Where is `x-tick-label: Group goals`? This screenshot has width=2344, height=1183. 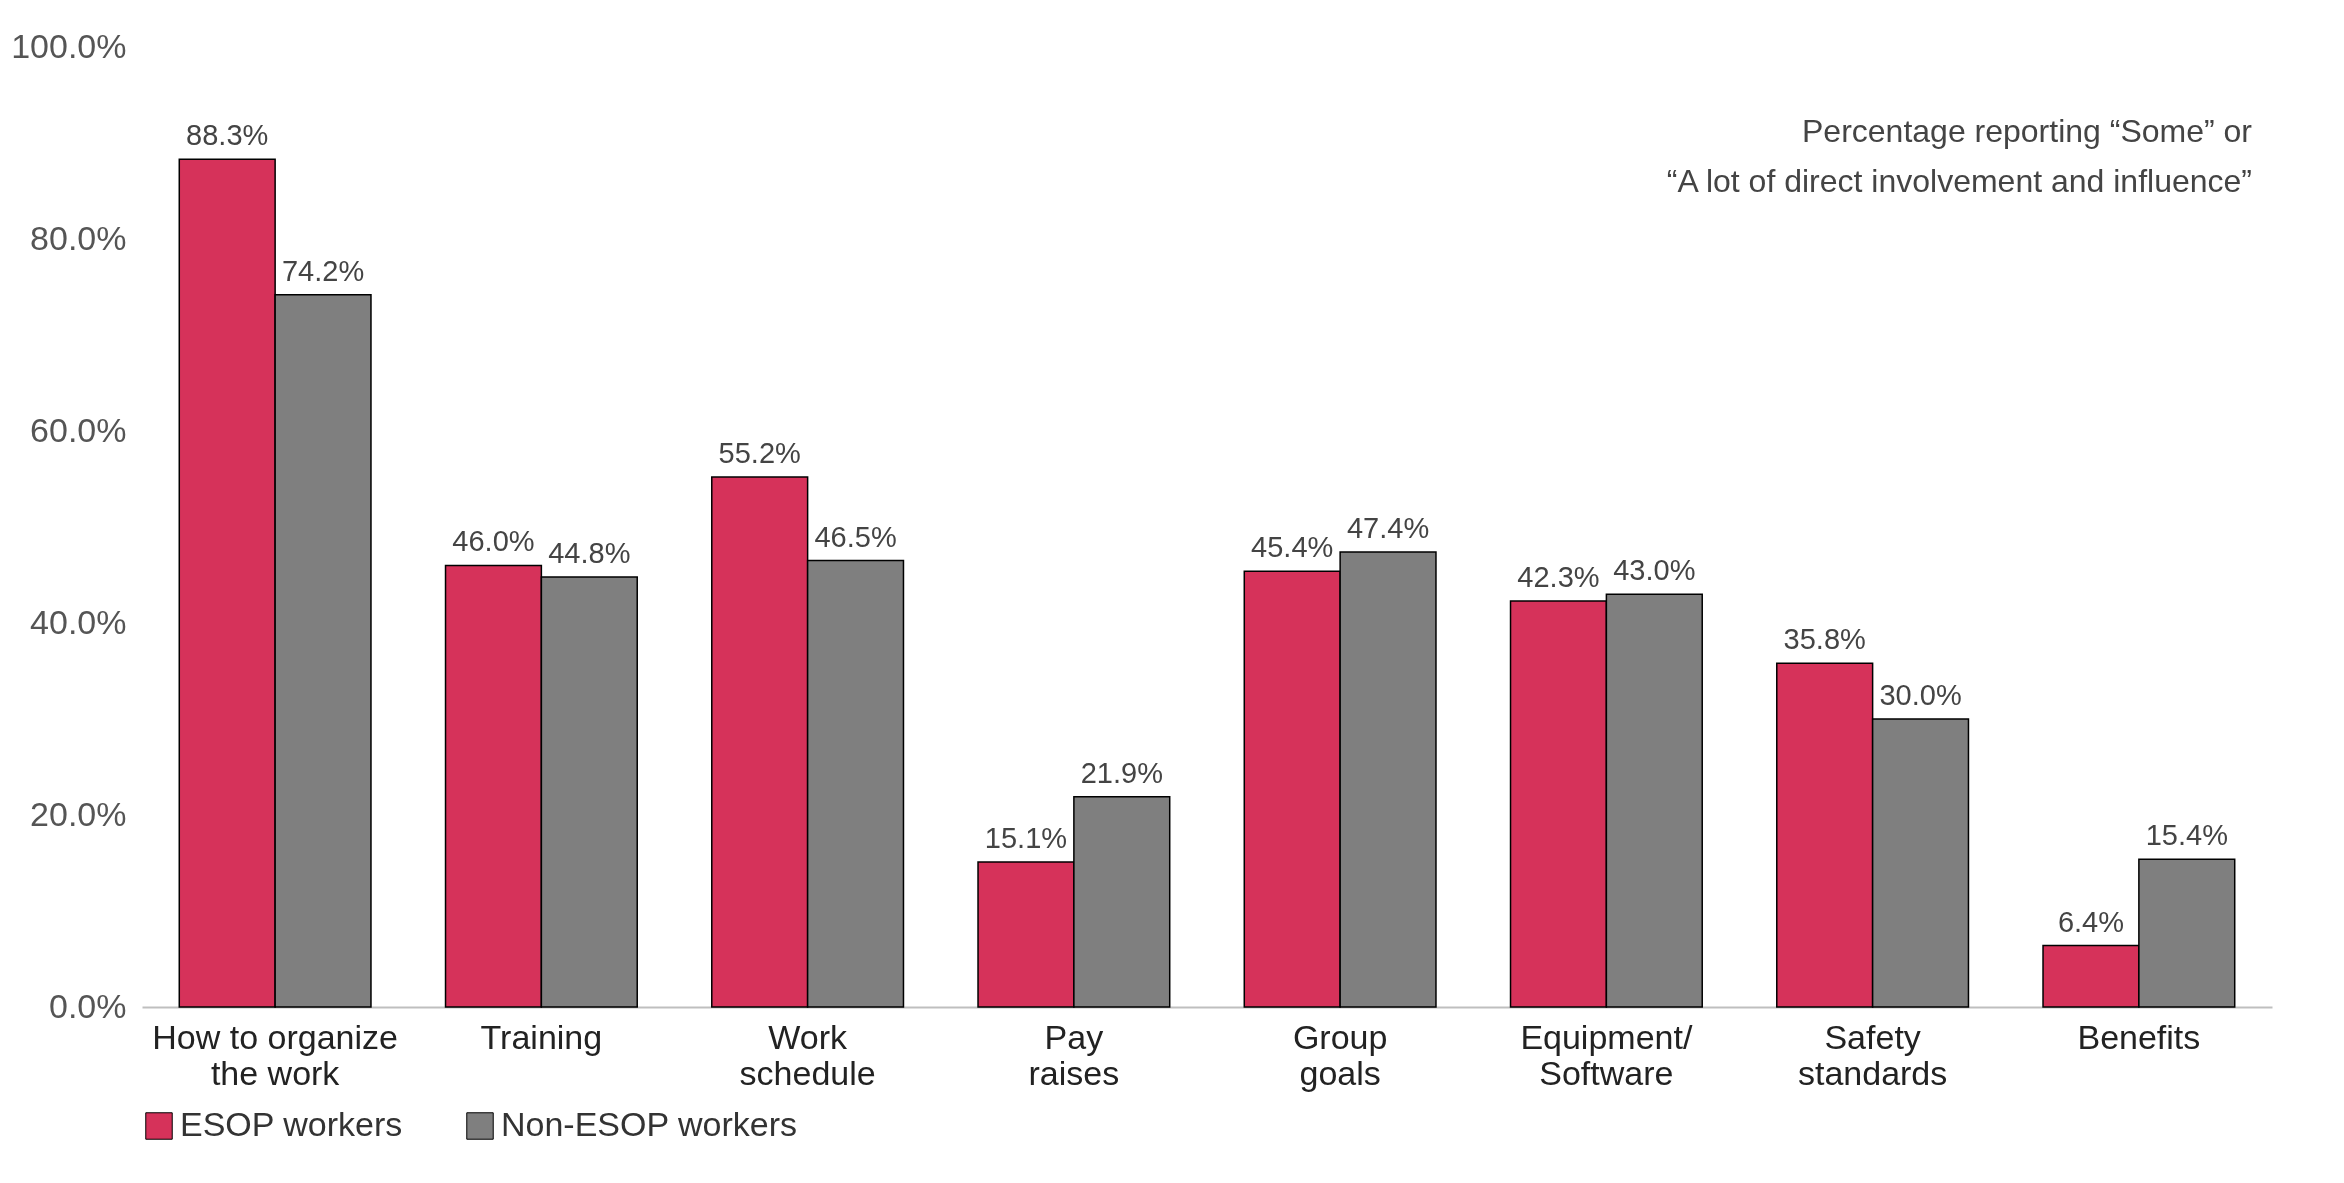
x-tick-label: Group goals is located at coordinates (1340, 1054).